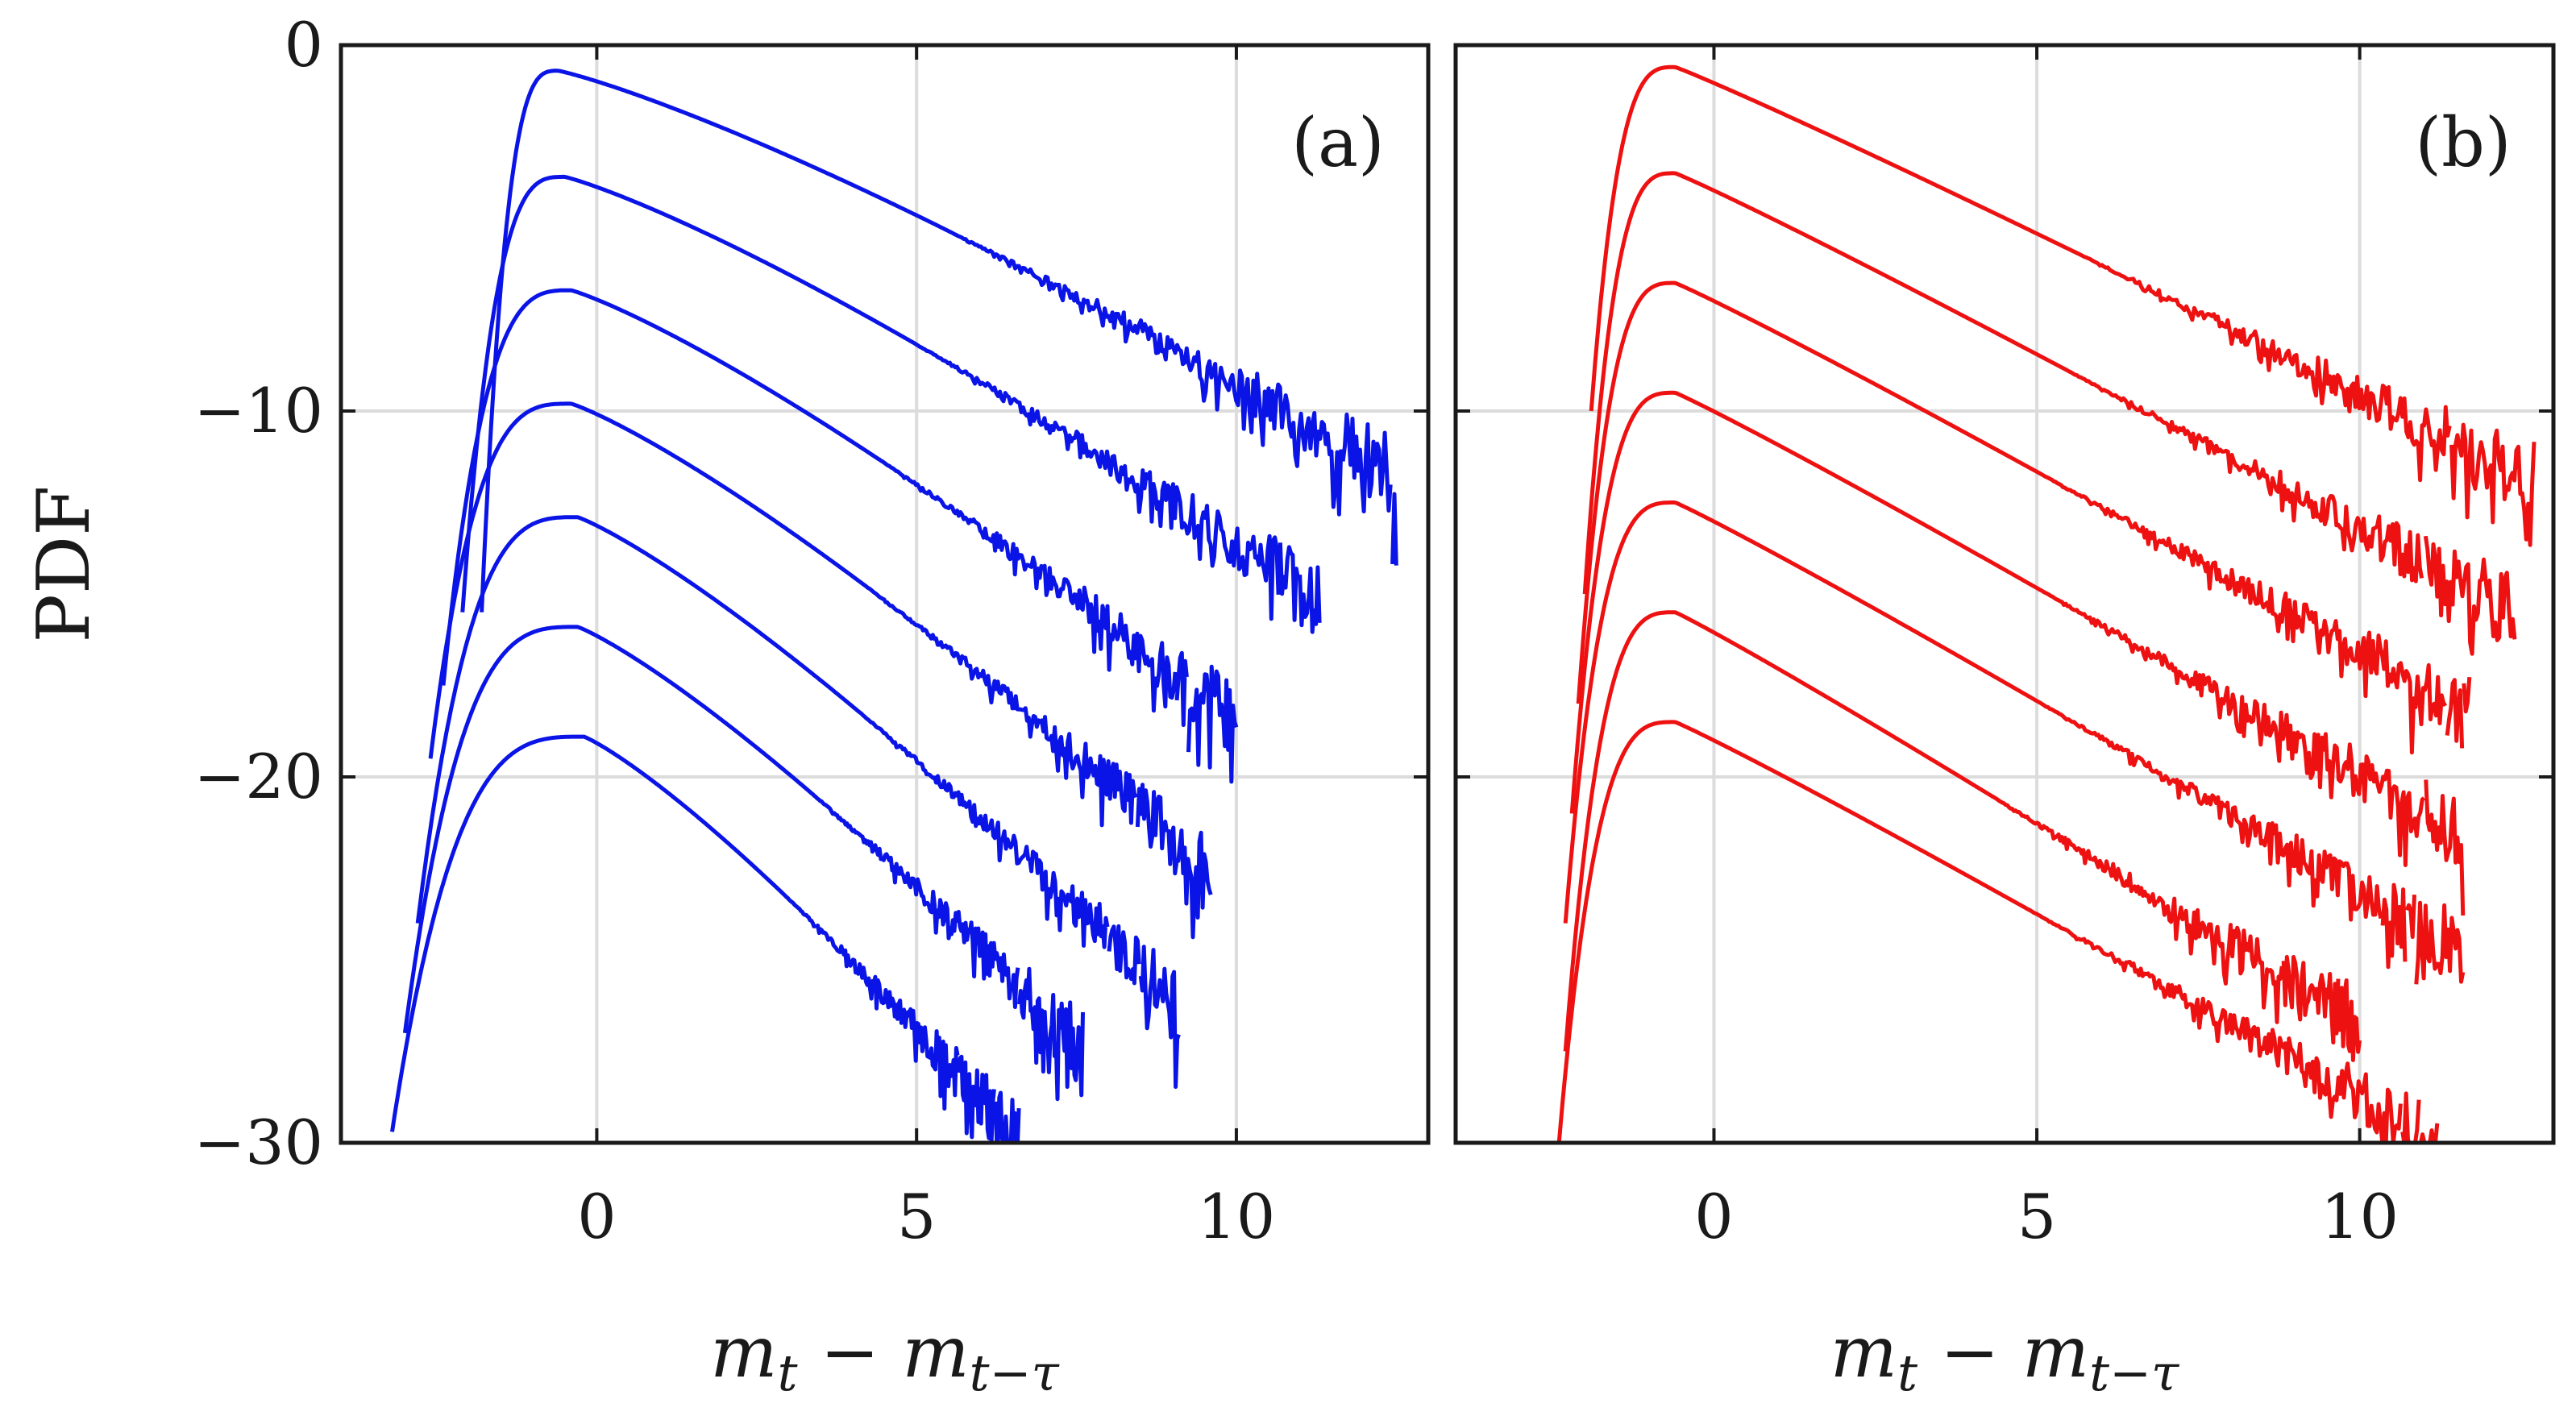 The width and height of the screenshot is (2576, 1416). I want to click on y-tick-label: −20, so click(258, 777).